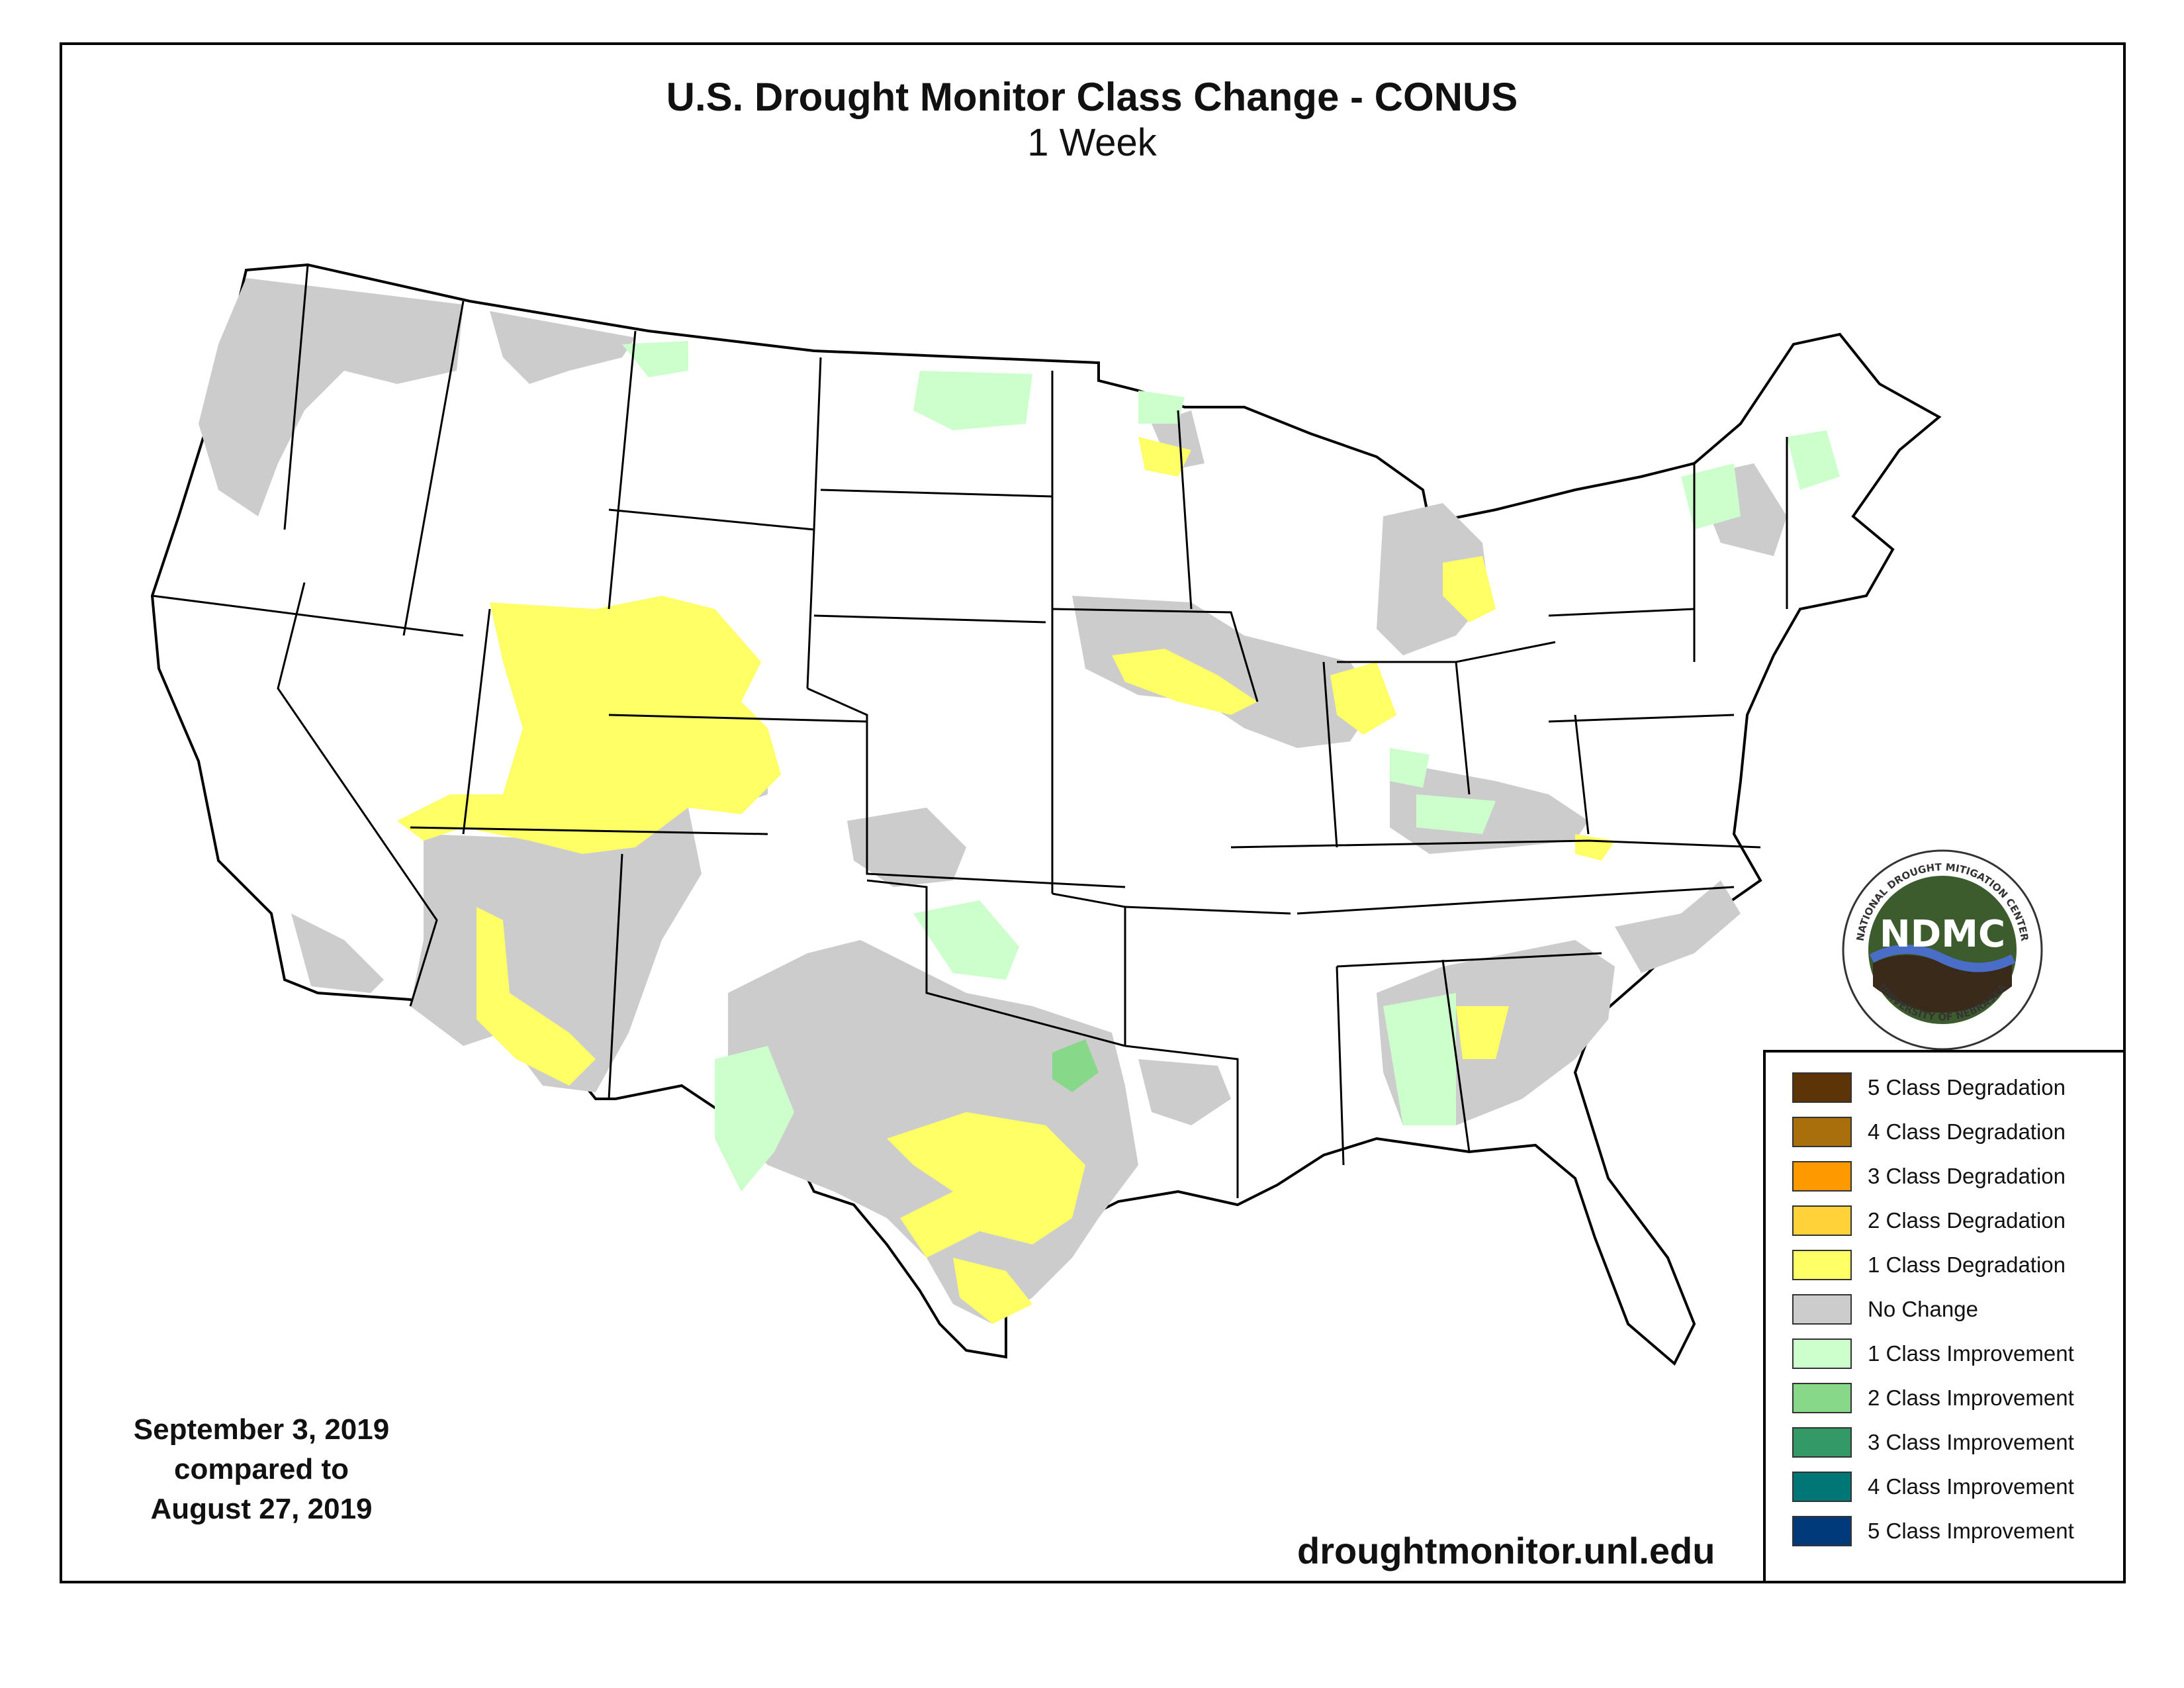  I want to click on deg1-utah-wyoming, so click(589, 725).